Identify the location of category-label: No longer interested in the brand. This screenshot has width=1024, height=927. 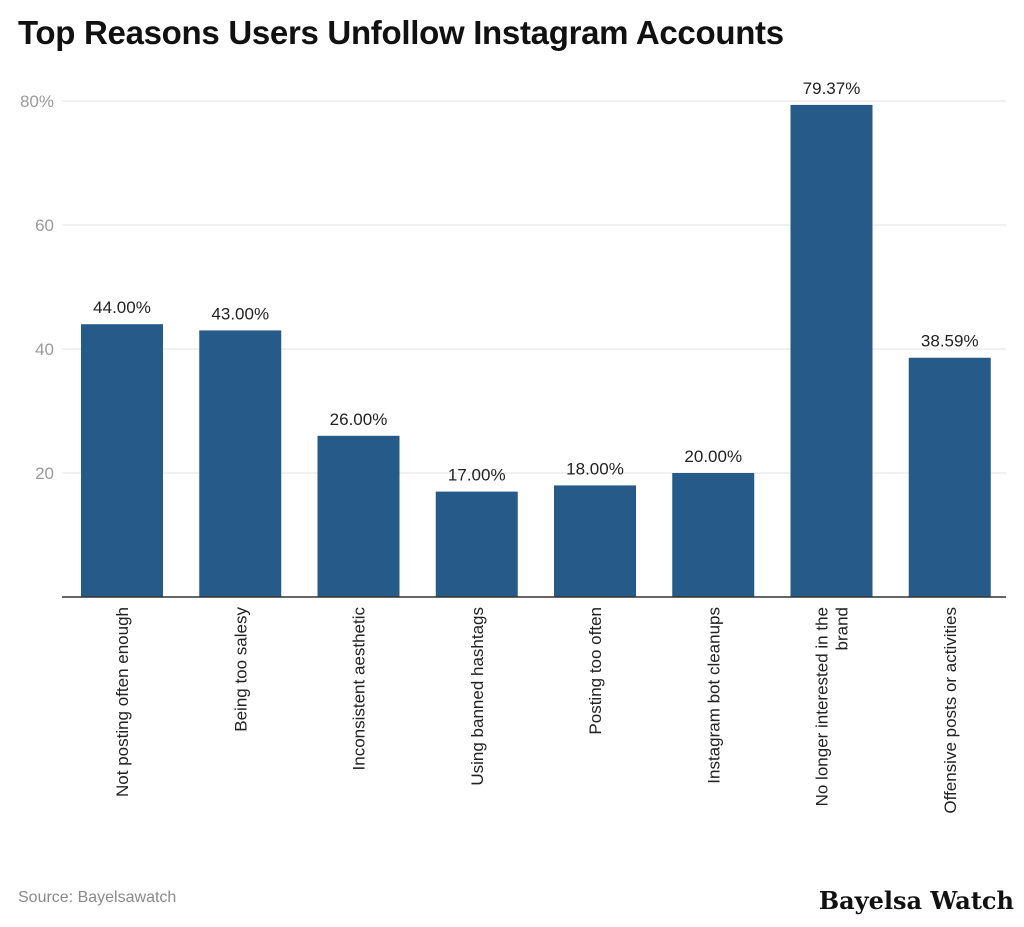
(832, 706).